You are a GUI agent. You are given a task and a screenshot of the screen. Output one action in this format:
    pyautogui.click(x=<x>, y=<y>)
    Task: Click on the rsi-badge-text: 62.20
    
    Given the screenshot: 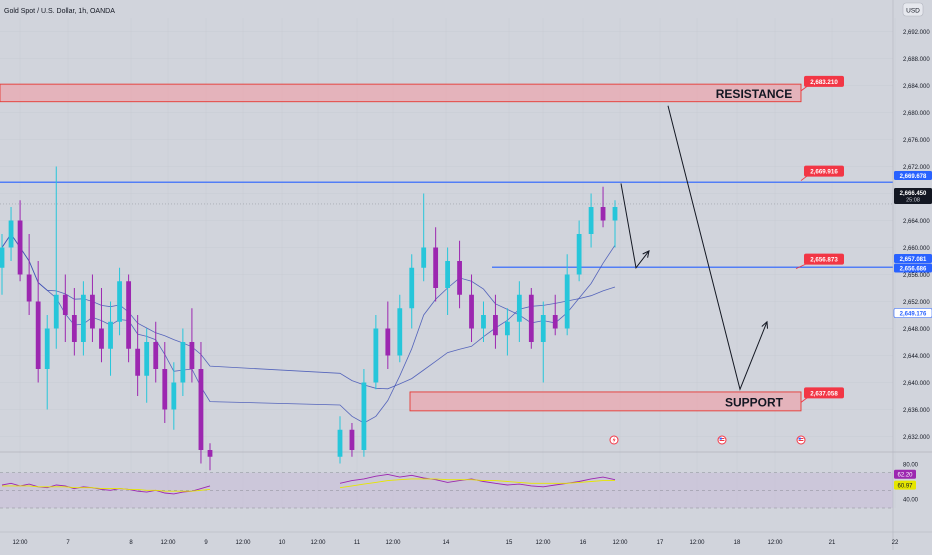 What is the action you would take?
    pyautogui.click(x=905, y=476)
    